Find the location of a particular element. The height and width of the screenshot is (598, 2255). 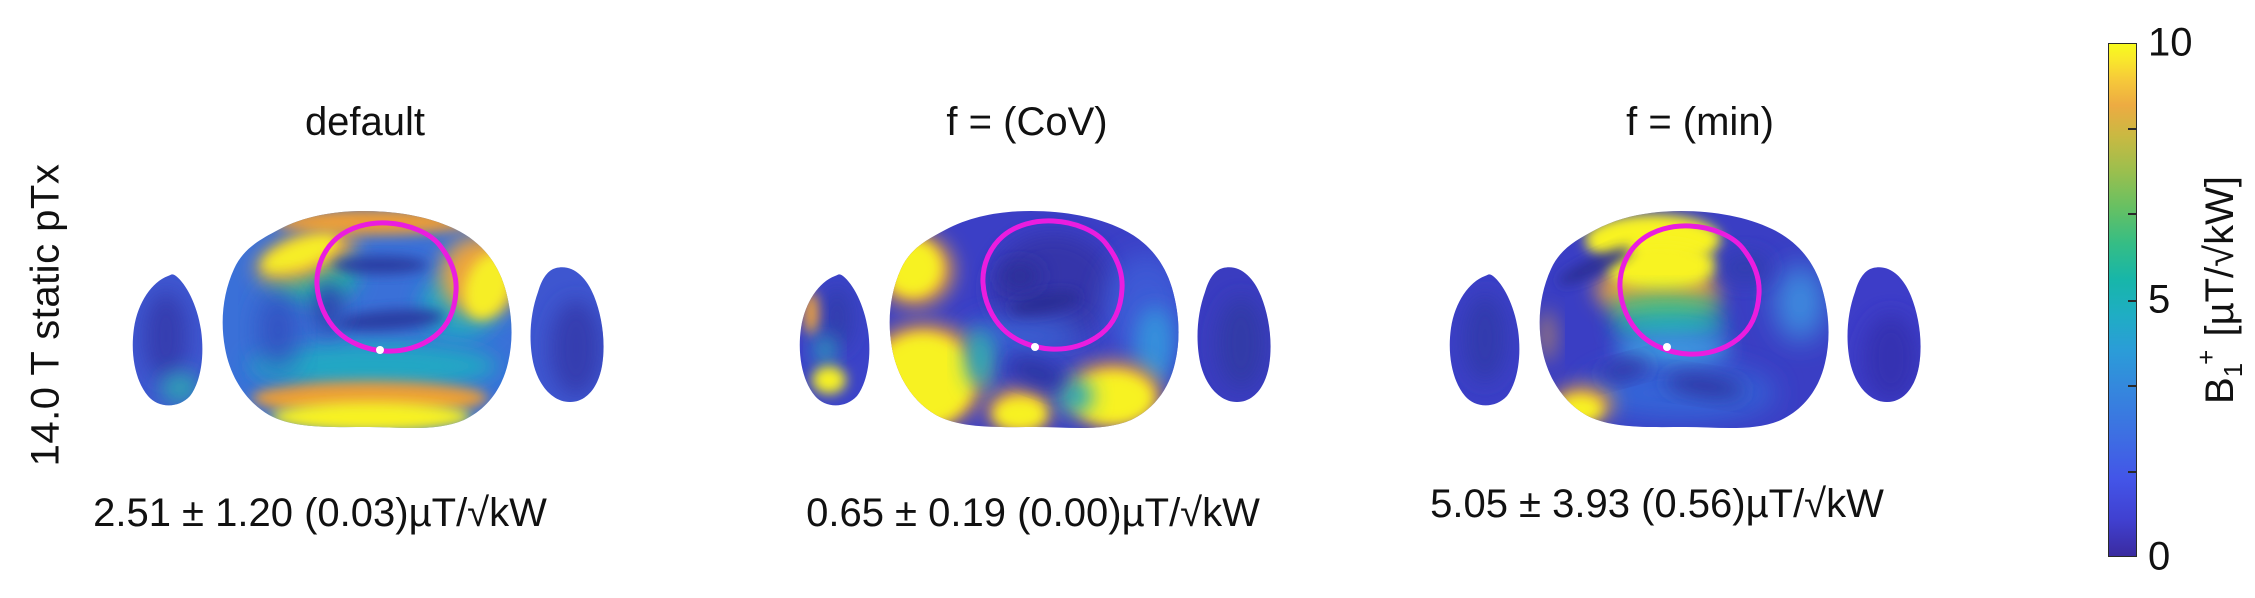

colorbar-axis-label: B1+ [µT/√kW] is located at coordinates (2220, 290).